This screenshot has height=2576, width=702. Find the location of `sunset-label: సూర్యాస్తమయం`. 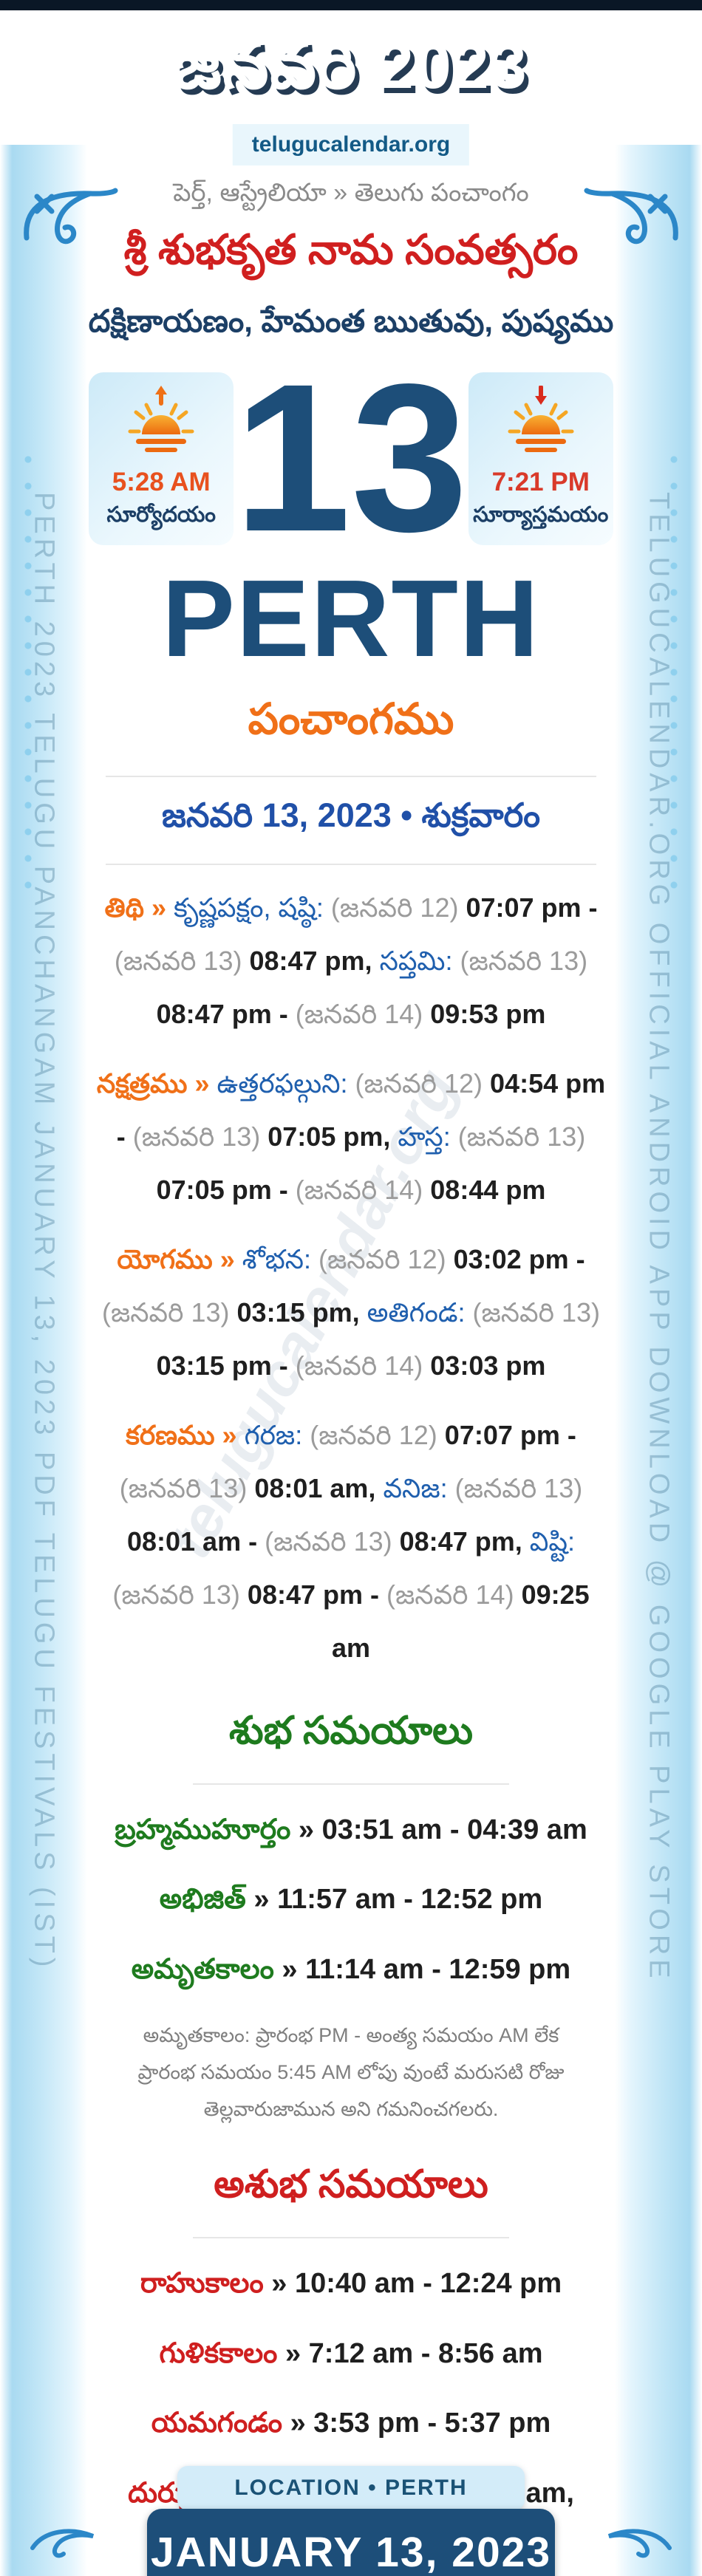

sunset-label: సూర్యాస్తమయం is located at coordinates (541, 515).